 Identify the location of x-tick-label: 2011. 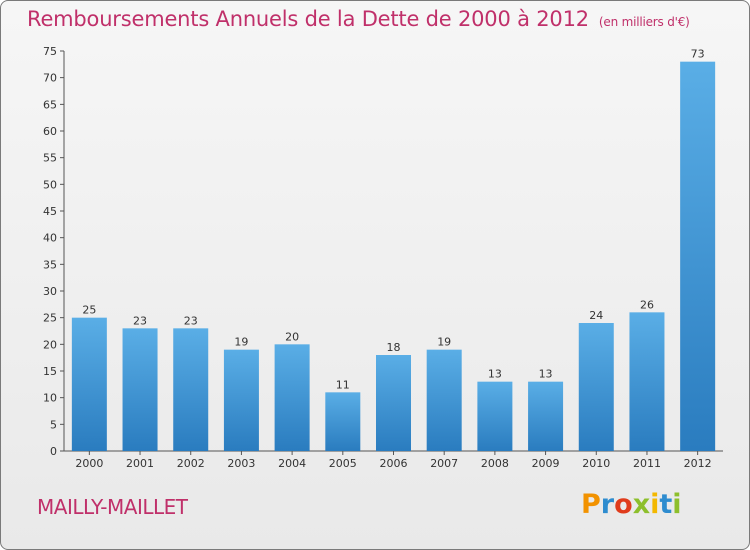
(647, 463).